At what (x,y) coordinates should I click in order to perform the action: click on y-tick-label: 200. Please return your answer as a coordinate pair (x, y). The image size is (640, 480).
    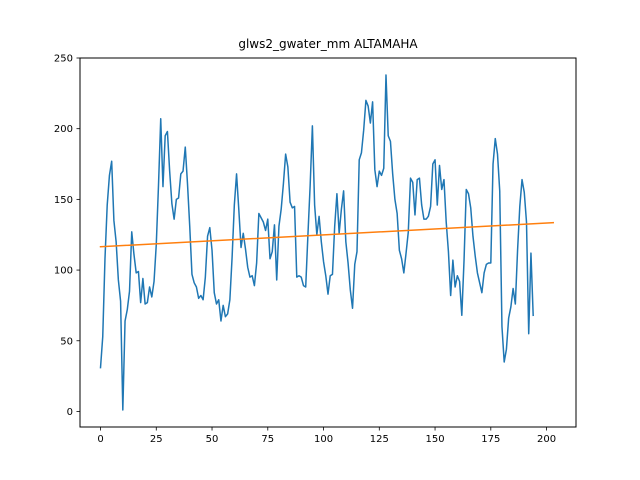
    Looking at the image, I should click on (63, 129).